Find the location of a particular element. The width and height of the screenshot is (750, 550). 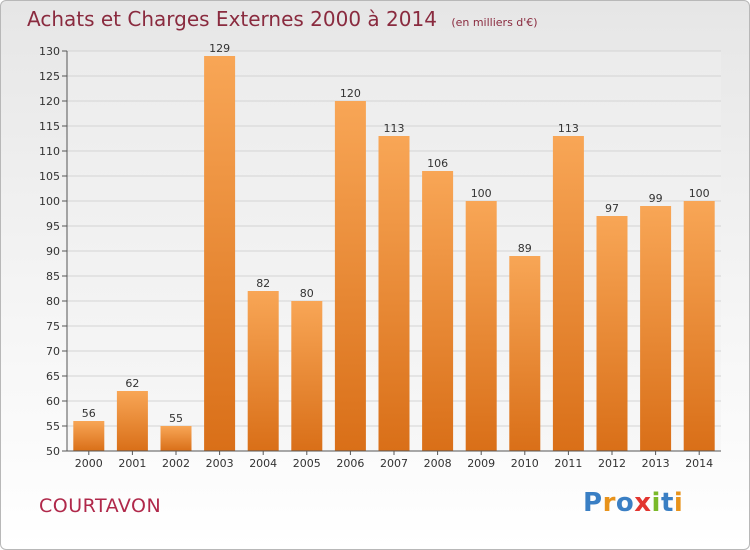

chart-unit: (en milliers d'€) is located at coordinates (494, 22).